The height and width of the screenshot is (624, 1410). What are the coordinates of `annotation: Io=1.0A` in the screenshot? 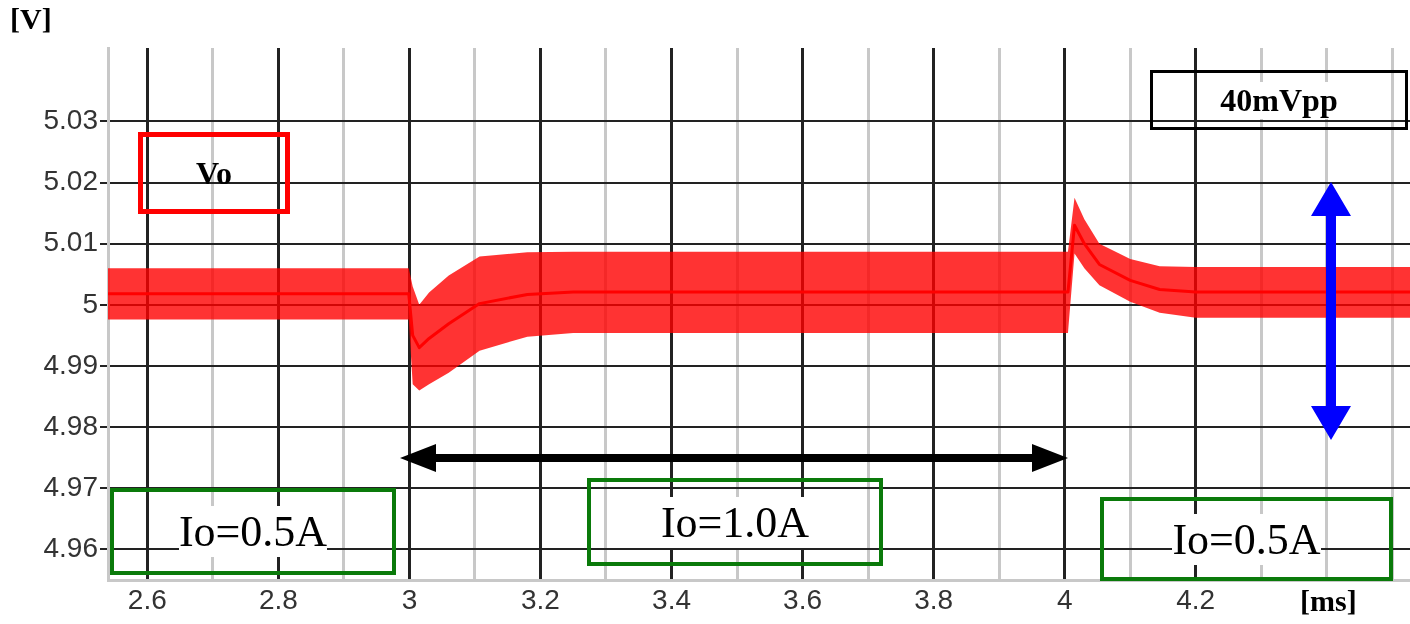 It's located at (735, 522).